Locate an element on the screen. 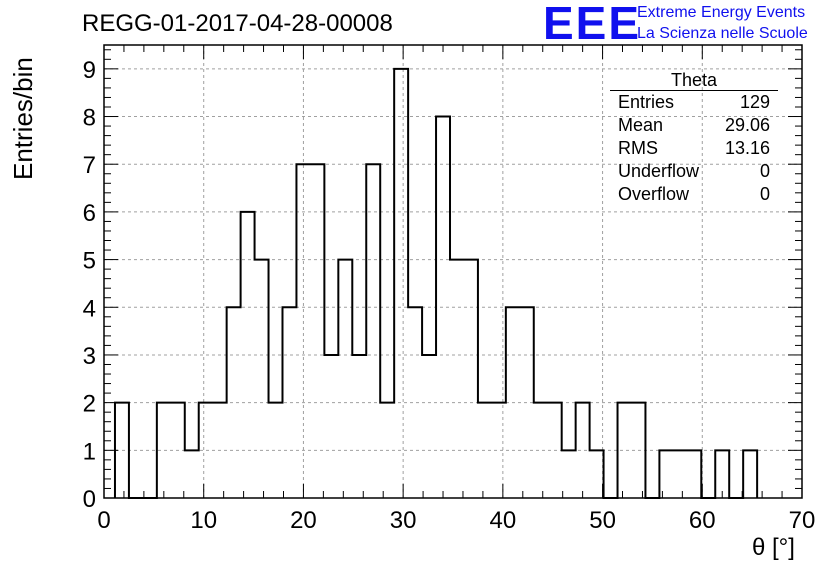  stat-row-overflow: Overflow 0 is located at coordinates (694, 194).